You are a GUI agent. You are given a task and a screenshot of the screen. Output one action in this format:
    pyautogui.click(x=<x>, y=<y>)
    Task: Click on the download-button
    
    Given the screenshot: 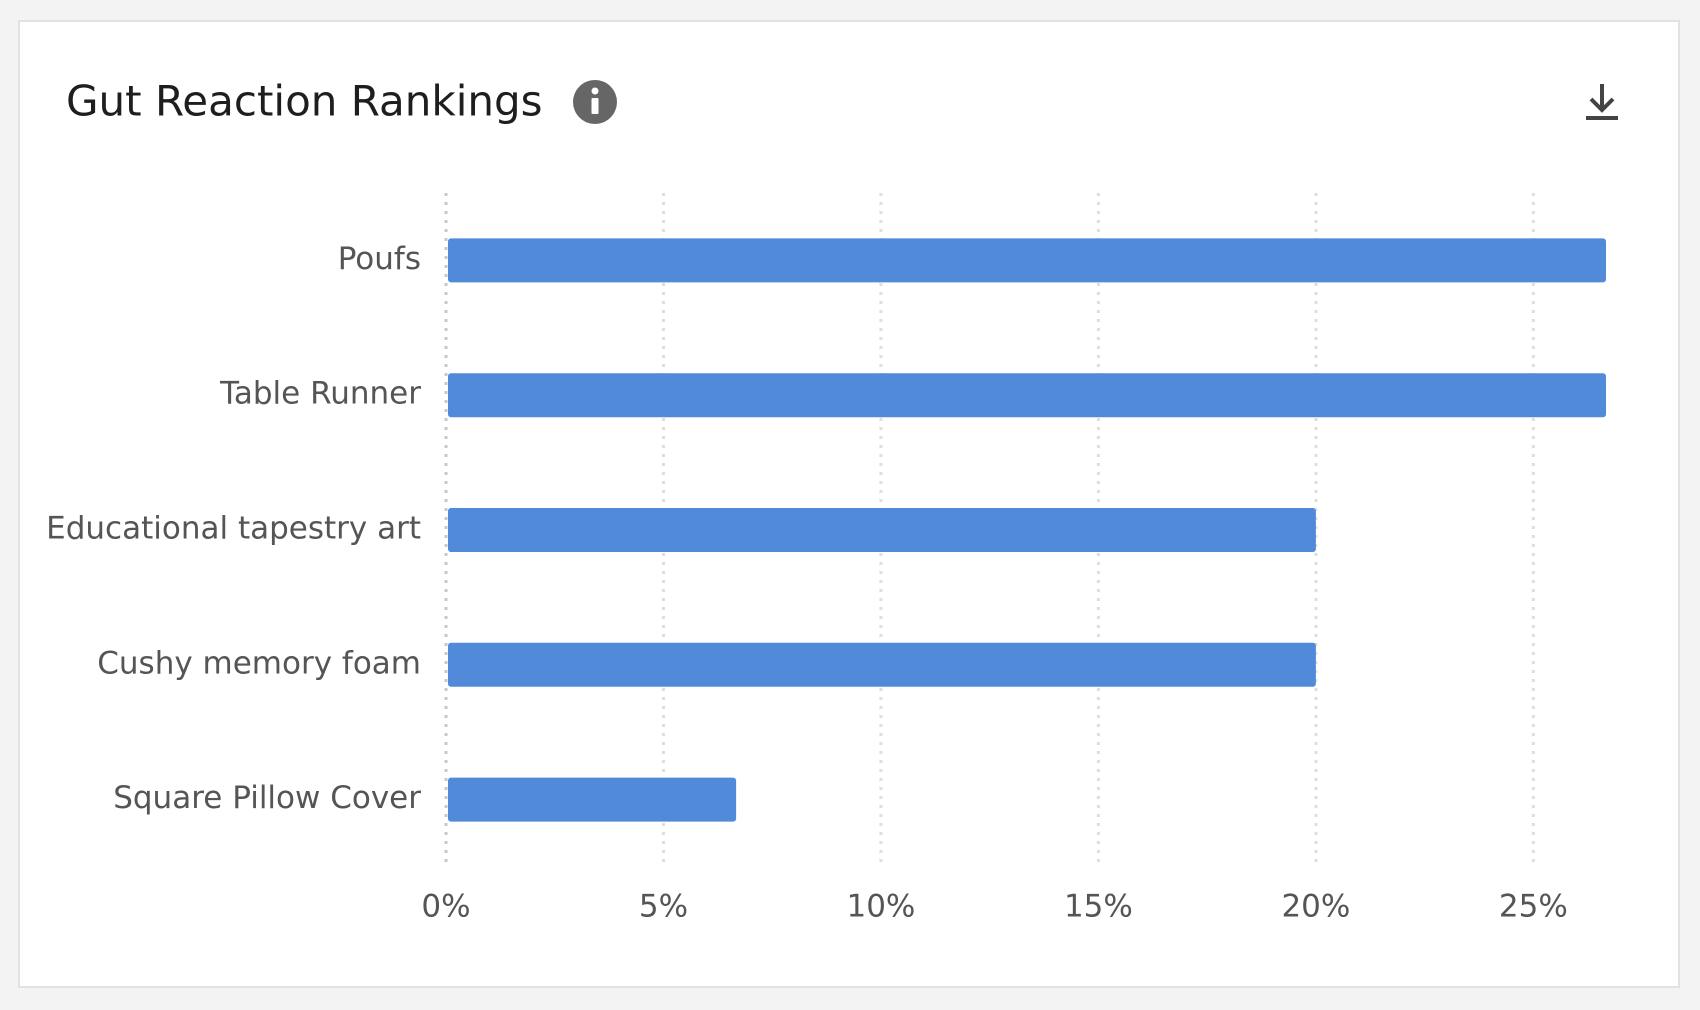 What is the action you would take?
    pyautogui.click(x=1602, y=102)
    